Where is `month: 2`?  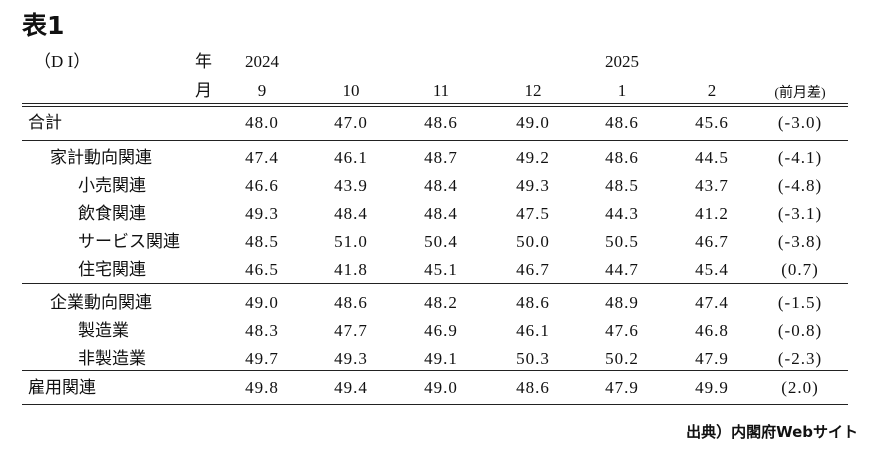 month: 2 is located at coordinates (712, 90).